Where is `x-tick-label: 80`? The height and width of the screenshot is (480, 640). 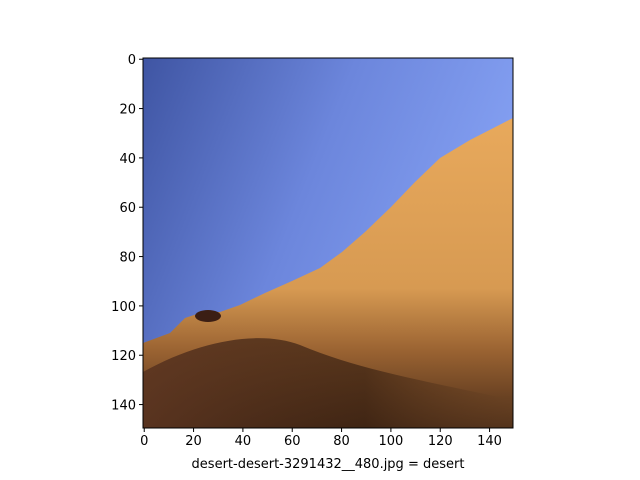
x-tick-label: 80 is located at coordinates (341, 441).